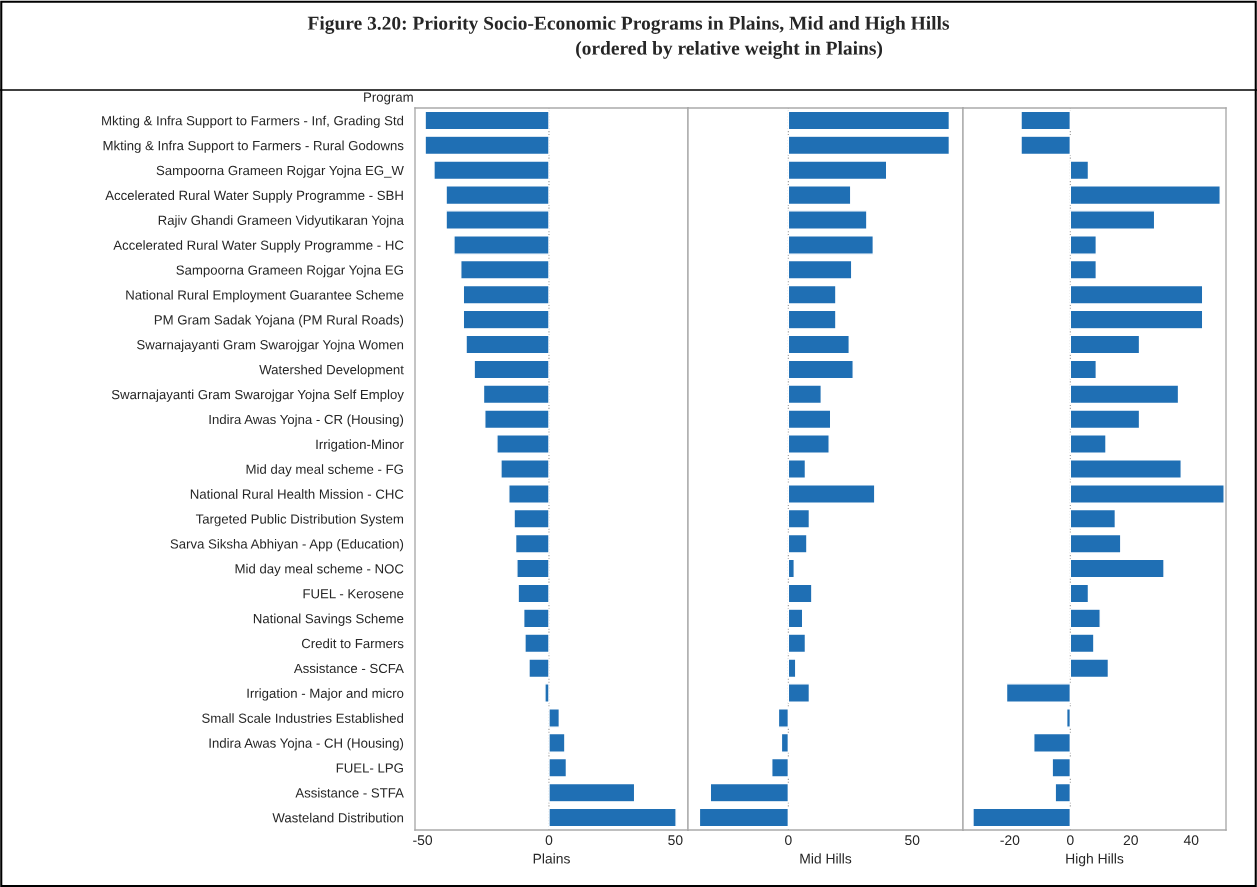  I want to click on y-tick-label: Rajiv Ghandi Grameen Vidyutikaran Yojna, so click(281, 221).